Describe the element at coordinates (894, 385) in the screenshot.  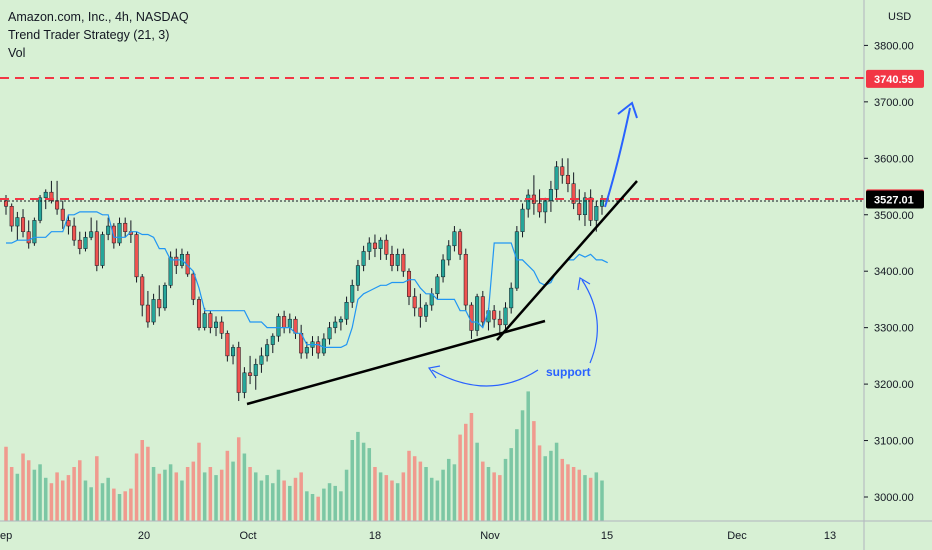
I see `price-tick-label: 3200.00` at that location.